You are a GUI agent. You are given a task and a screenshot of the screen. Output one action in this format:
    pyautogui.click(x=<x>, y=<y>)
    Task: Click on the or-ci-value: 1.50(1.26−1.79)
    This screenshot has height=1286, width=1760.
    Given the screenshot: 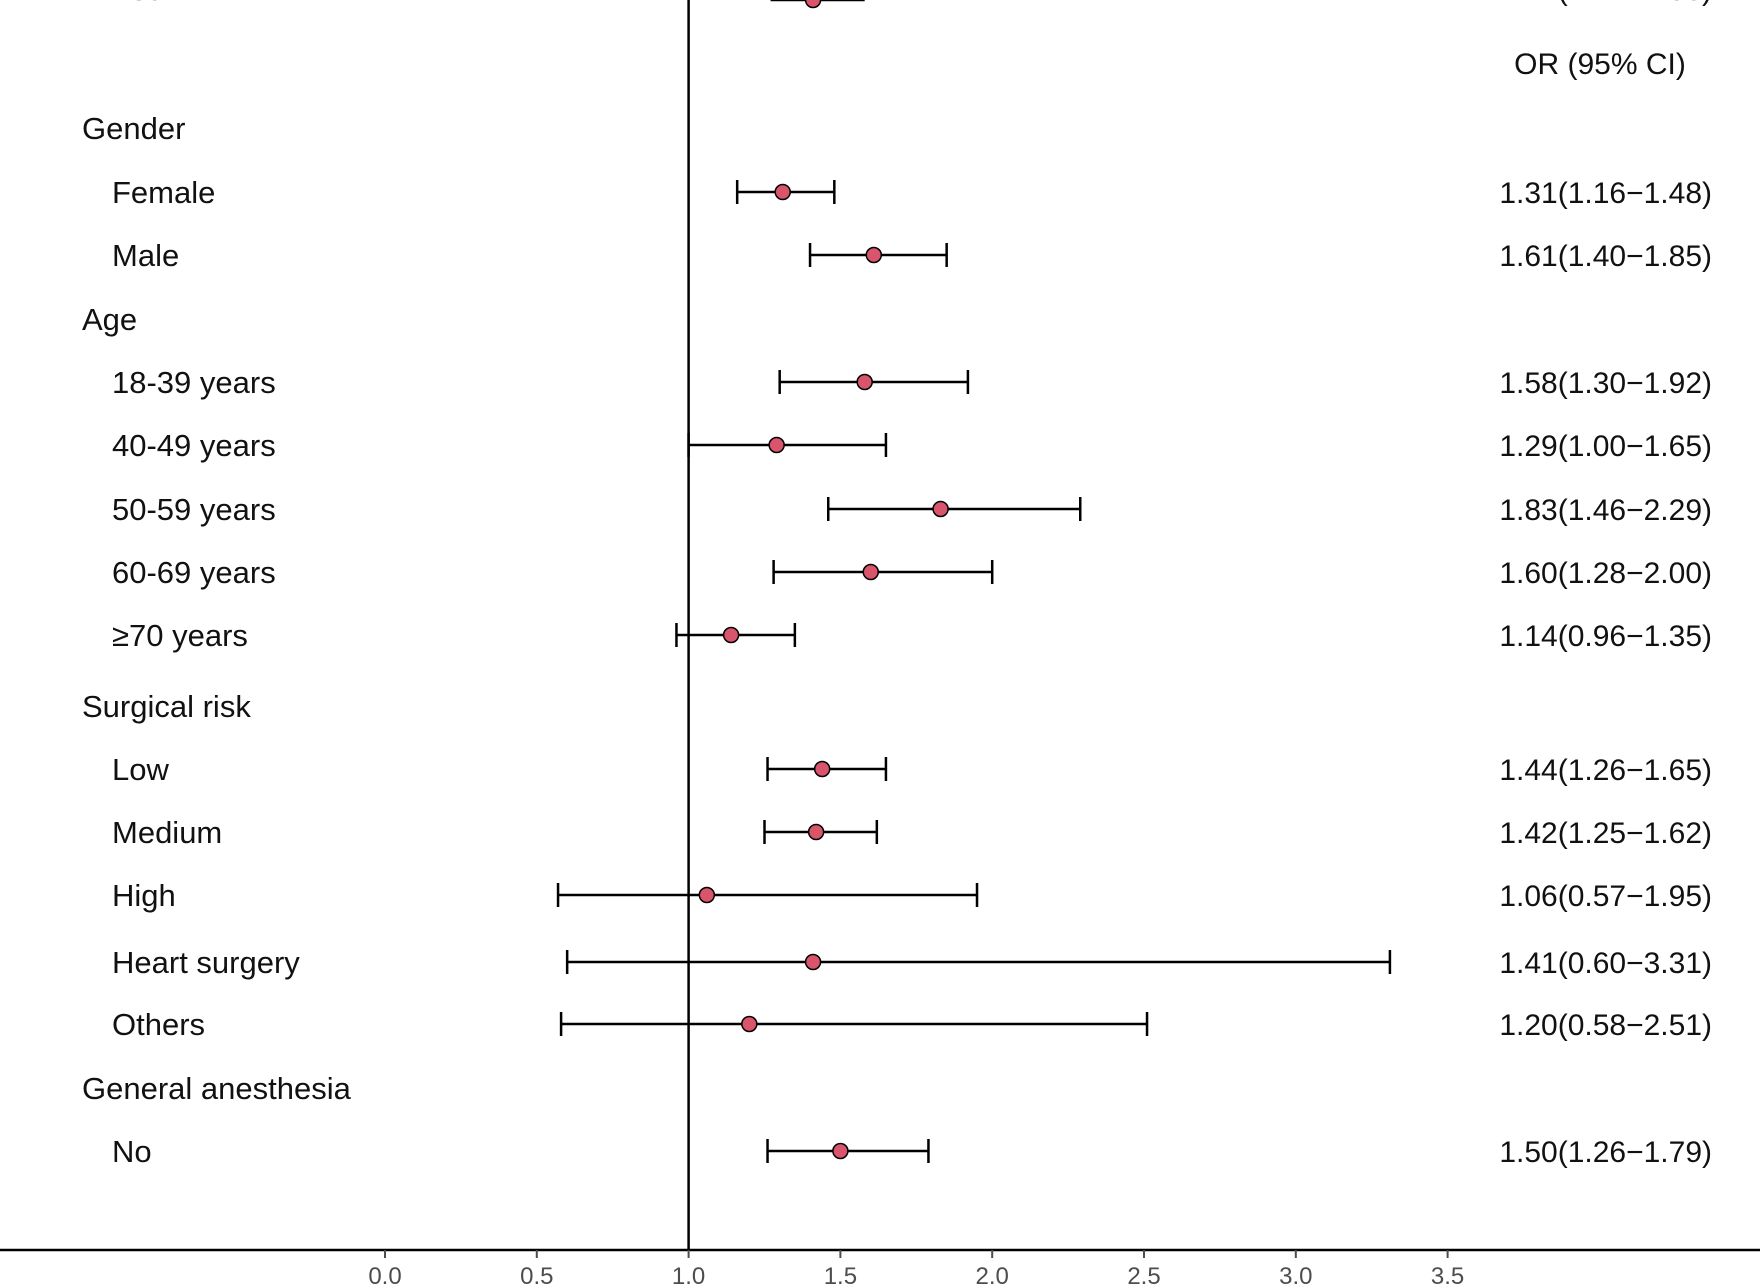 What is the action you would take?
    pyautogui.click(x=1605, y=1152)
    